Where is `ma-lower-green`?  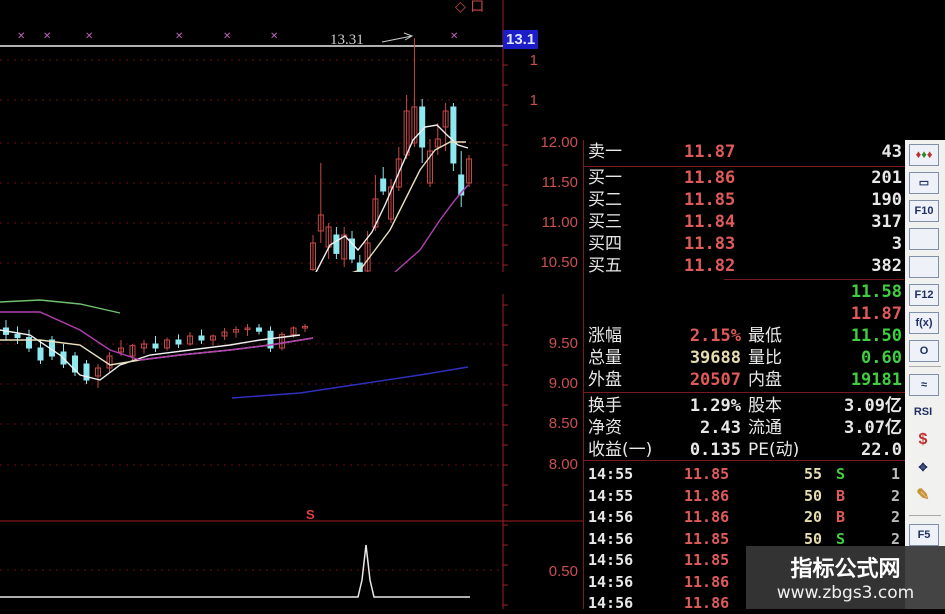 ma-lower-green is located at coordinates (60, 306).